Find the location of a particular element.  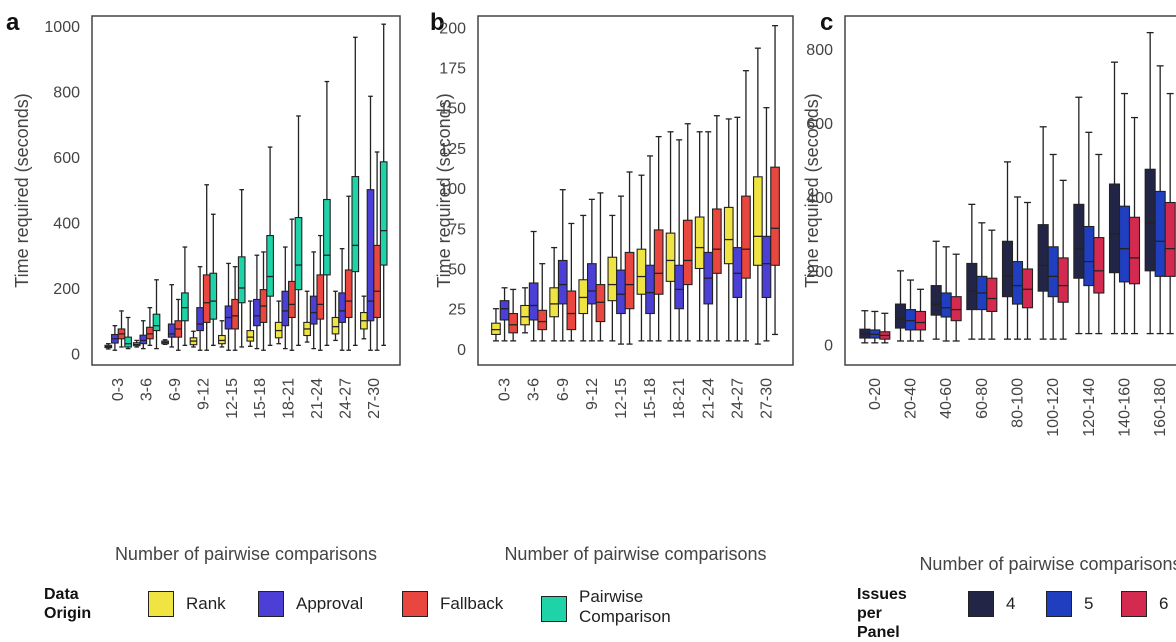

legend-label: Pairwise Comparison is located at coordinates (625, 607).